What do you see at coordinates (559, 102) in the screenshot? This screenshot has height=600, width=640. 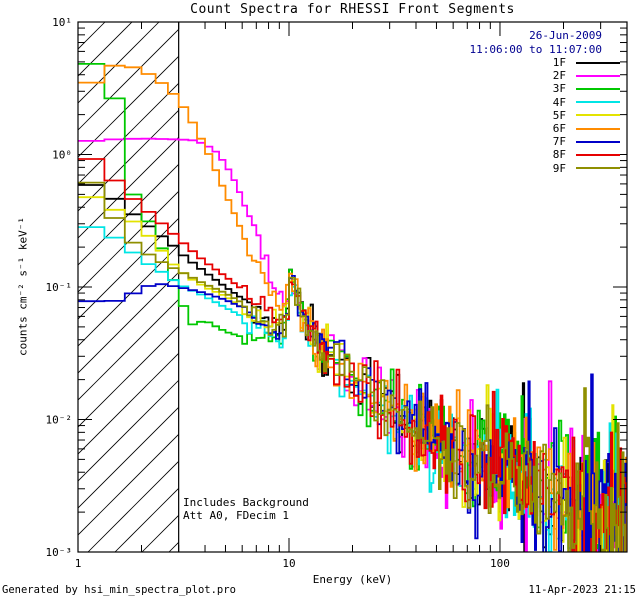 I see `legend-label: 4F` at bounding box center [559, 102].